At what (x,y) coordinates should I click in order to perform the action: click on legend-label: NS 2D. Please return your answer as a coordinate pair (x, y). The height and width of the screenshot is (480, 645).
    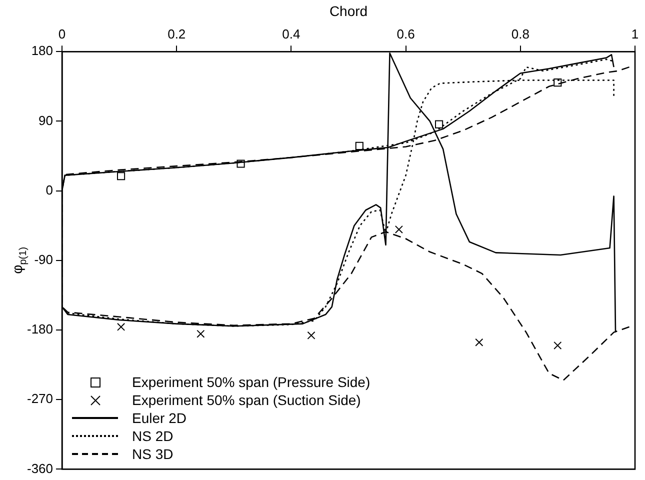
    Looking at the image, I should click on (153, 436).